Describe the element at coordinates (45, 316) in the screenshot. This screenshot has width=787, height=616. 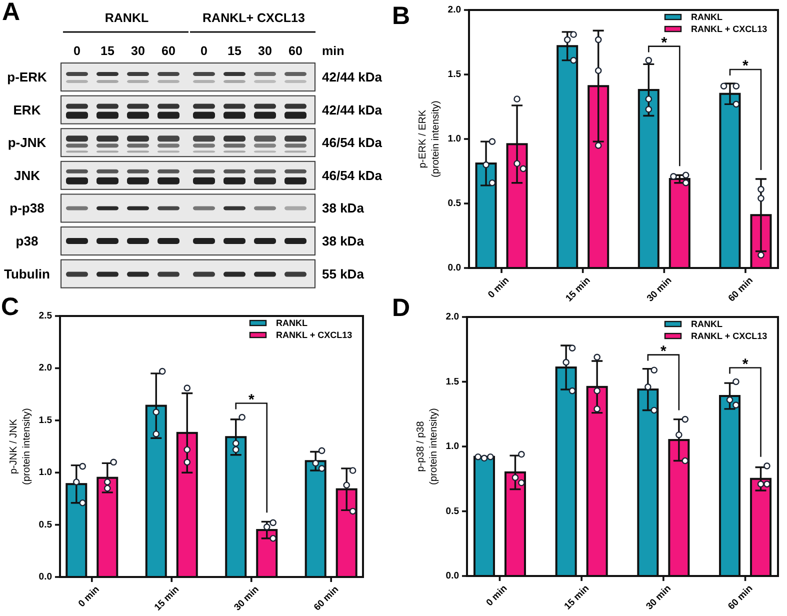
I see `y-tick-label: 2.5` at that location.